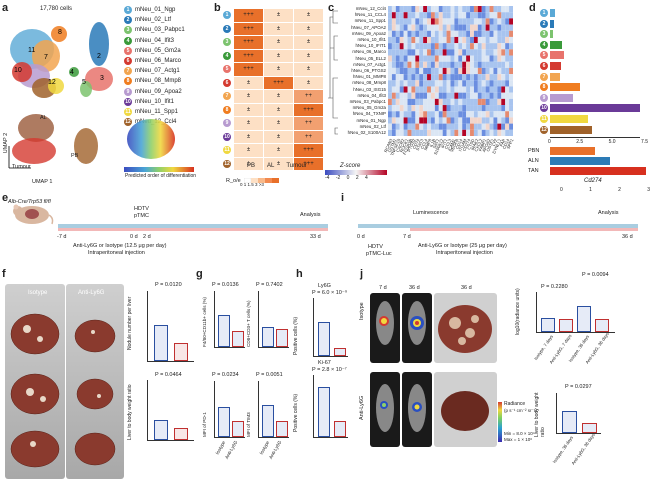 Image resolution: width=650 pixels, height=484 pixels. Describe the element at coordinates (271, 166) in the screenshot. I see `roe-col-label: AL` at that location.